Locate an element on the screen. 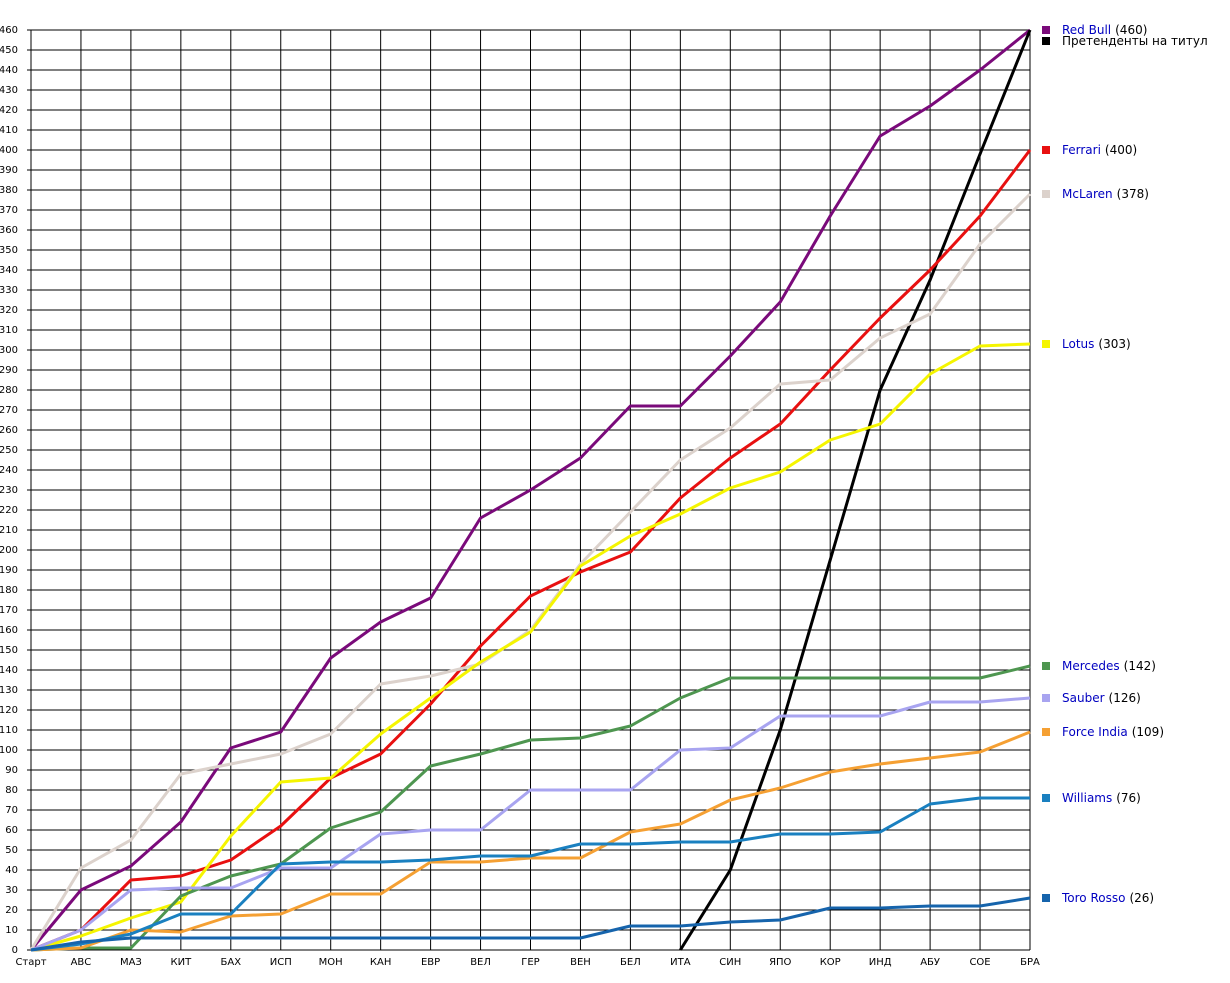 The width and height of the screenshot is (1230, 983). legend-name: Ferrari is located at coordinates (1081, 150).